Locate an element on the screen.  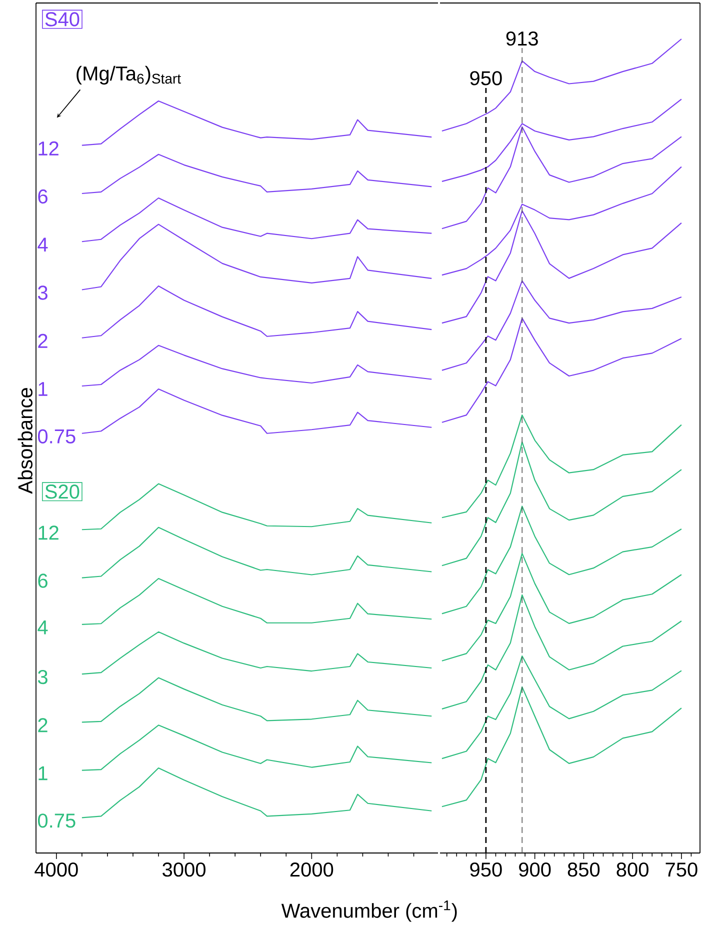
x-tick-label: 850 is located at coordinates (584, 869).